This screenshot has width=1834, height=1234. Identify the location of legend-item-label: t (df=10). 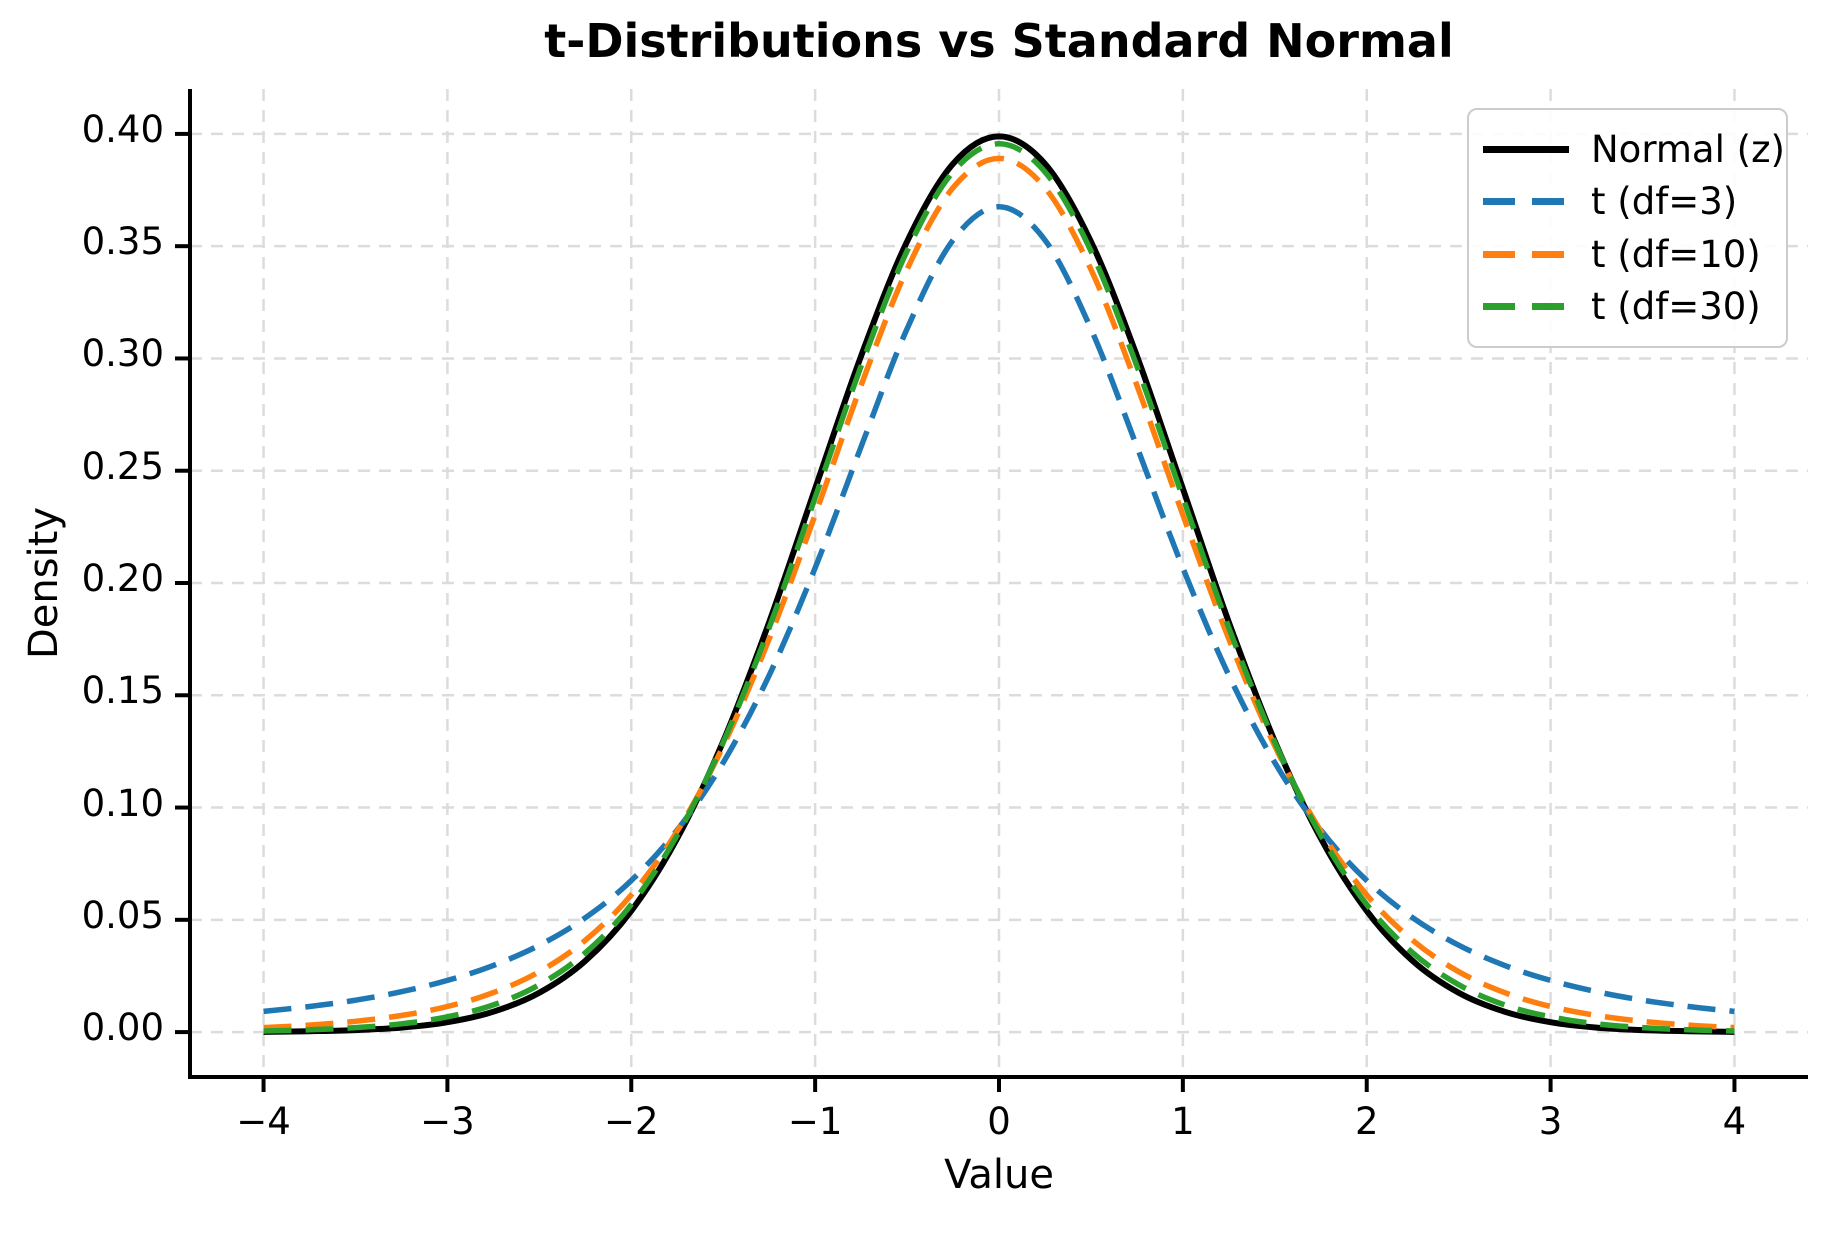
(1676, 254).